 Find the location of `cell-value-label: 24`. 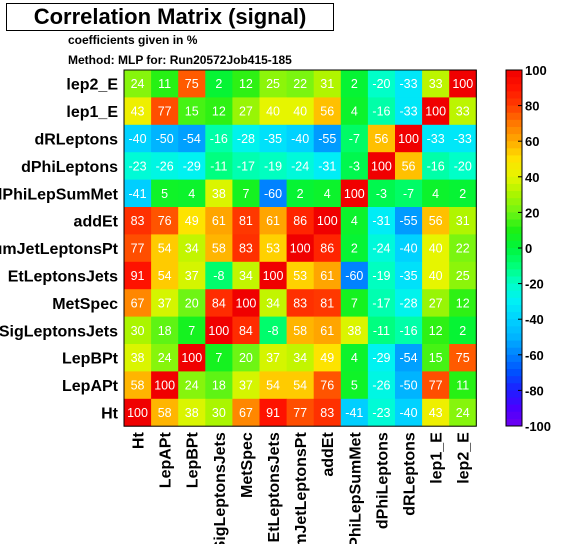

cell-value-label: 24 is located at coordinates (463, 413).